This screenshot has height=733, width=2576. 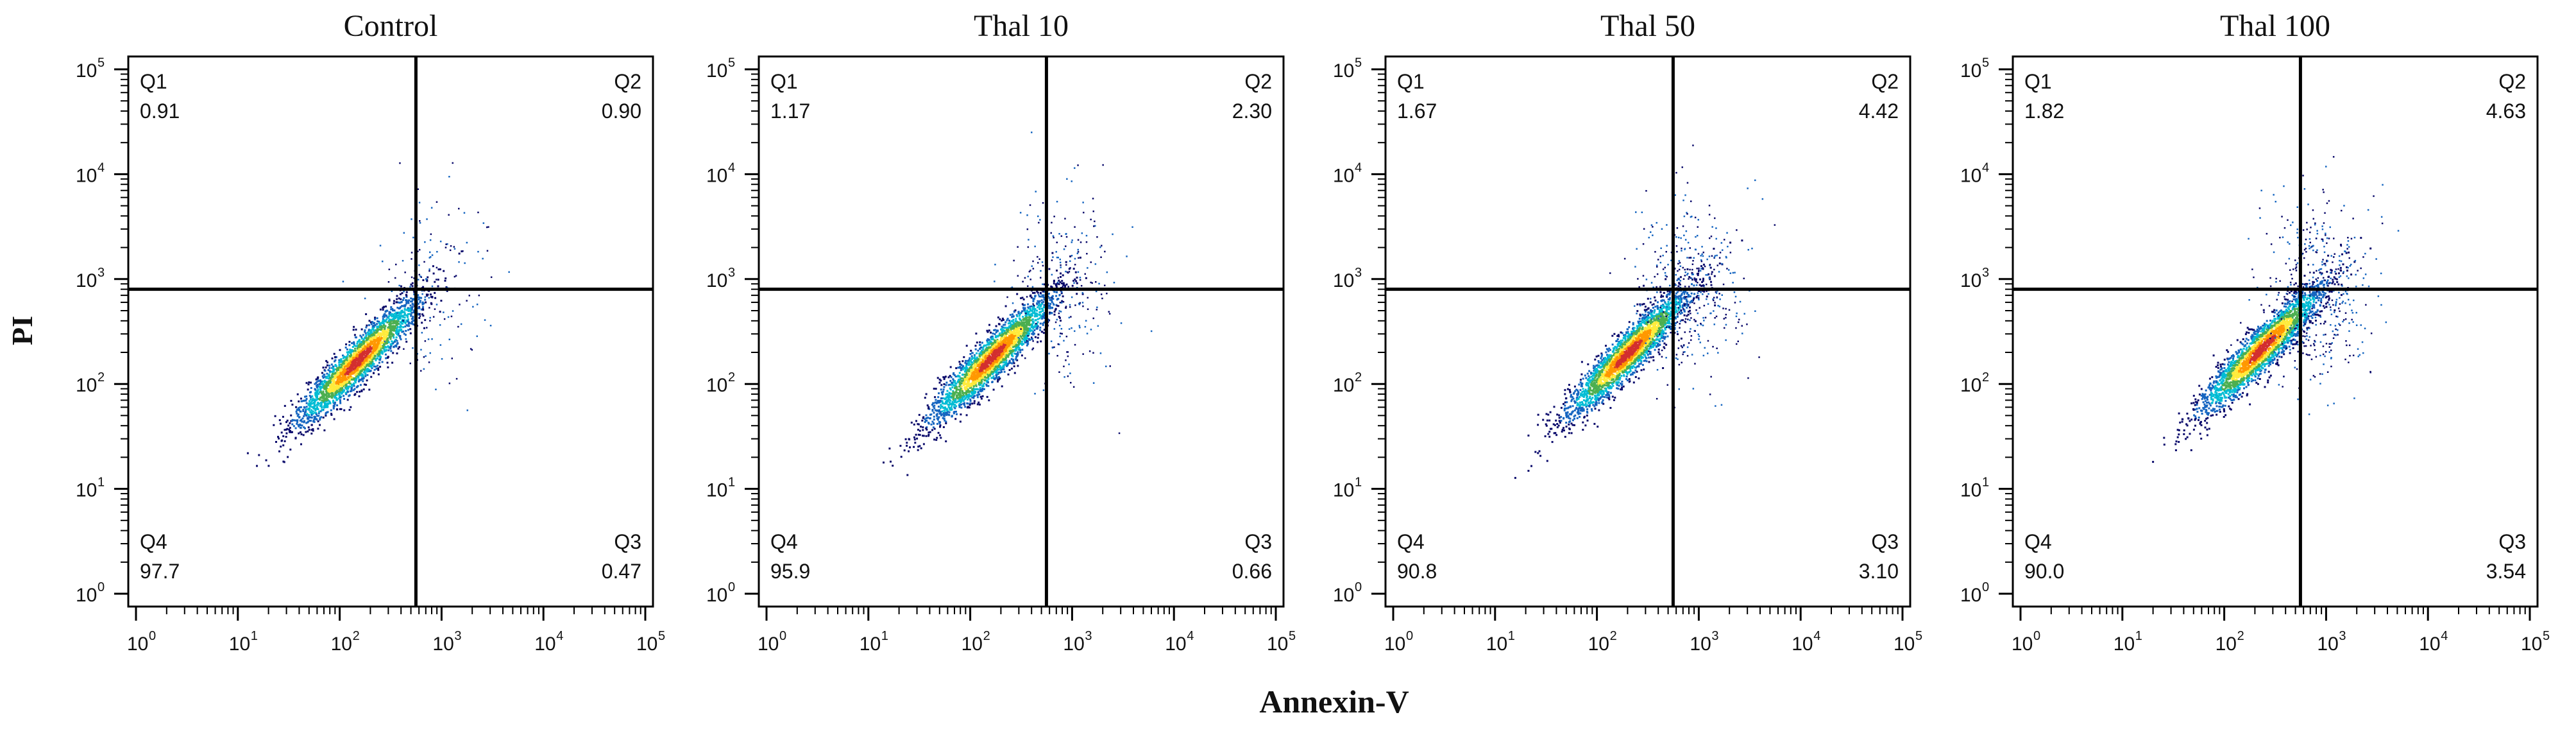 What do you see at coordinates (621, 571) in the screenshot?
I see `quadrant-percent: 0.47` at bounding box center [621, 571].